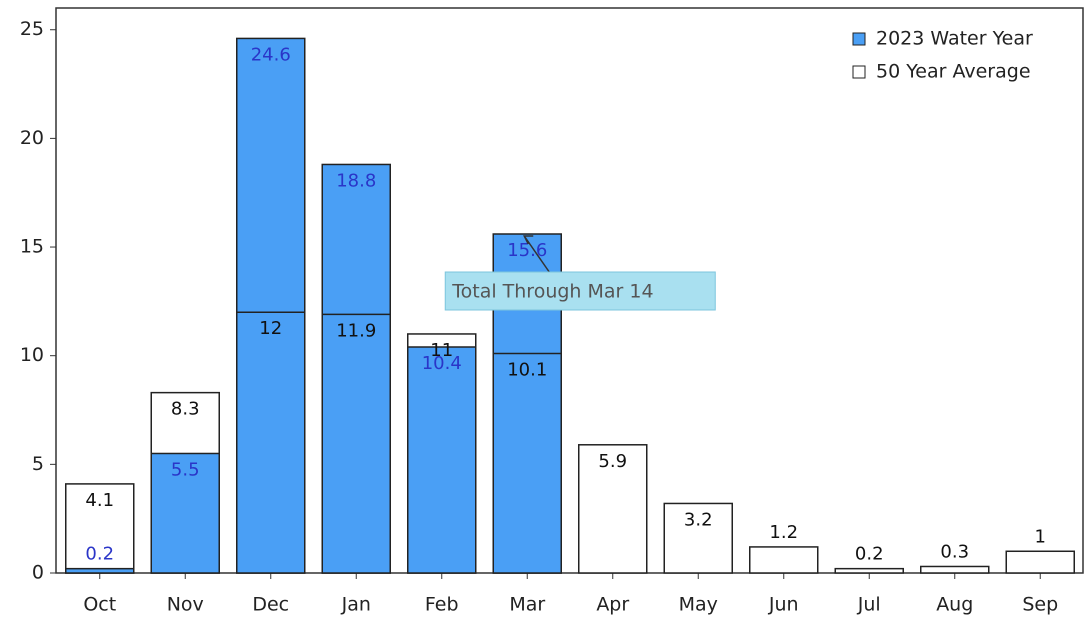  Describe the element at coordinates (527, 370) in the screenshot. I see `value-label: 10.1` at that location.